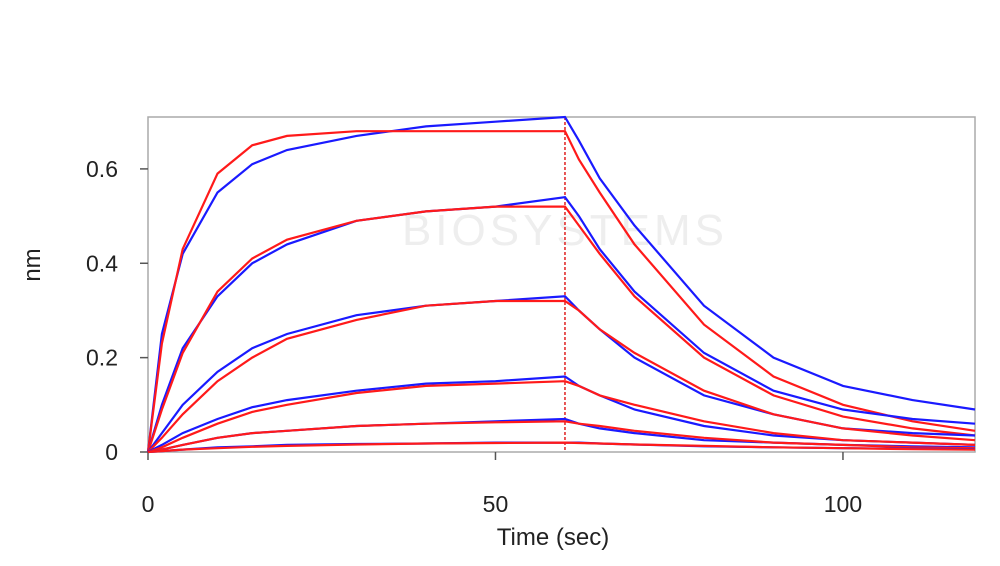 This screenshot has width=1000, height=566. I want to click on watermark: BIOSYSTEMS, so click(565, 230).